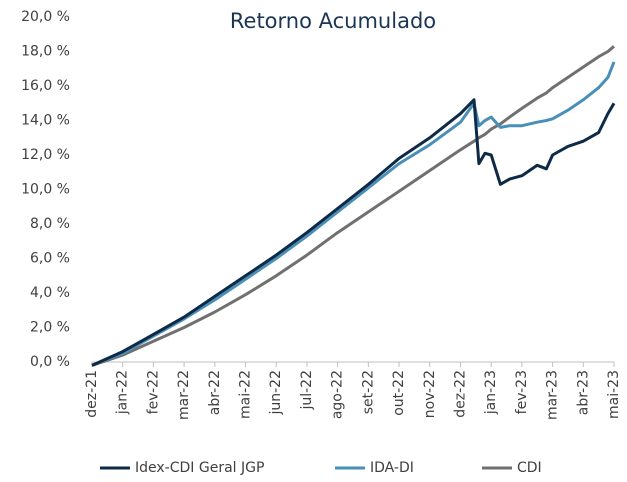  Describe the element at coordinates (583, 392) in the screenshot. I see `x-tick-label: abr-23` at that location.